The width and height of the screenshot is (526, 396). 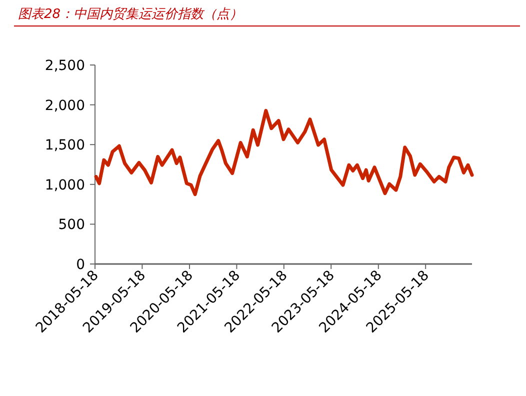 What do you see at coordinates (64, 106) in the screenshot?
I see `y-tick-label: 2,000` at bounding box center [64, 106].